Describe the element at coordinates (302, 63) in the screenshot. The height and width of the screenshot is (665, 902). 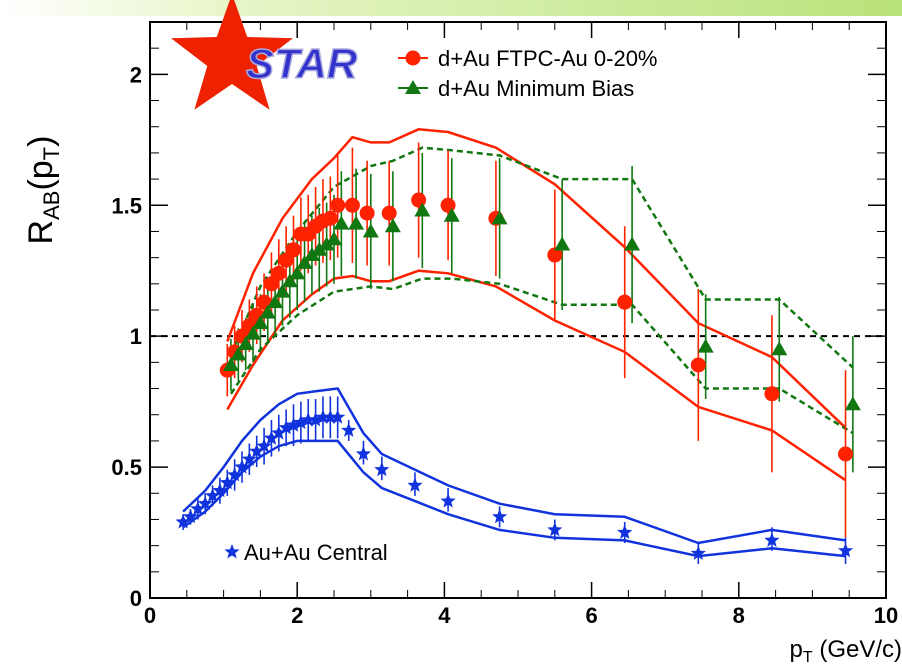
I see `logo-text: STAR` at that location.